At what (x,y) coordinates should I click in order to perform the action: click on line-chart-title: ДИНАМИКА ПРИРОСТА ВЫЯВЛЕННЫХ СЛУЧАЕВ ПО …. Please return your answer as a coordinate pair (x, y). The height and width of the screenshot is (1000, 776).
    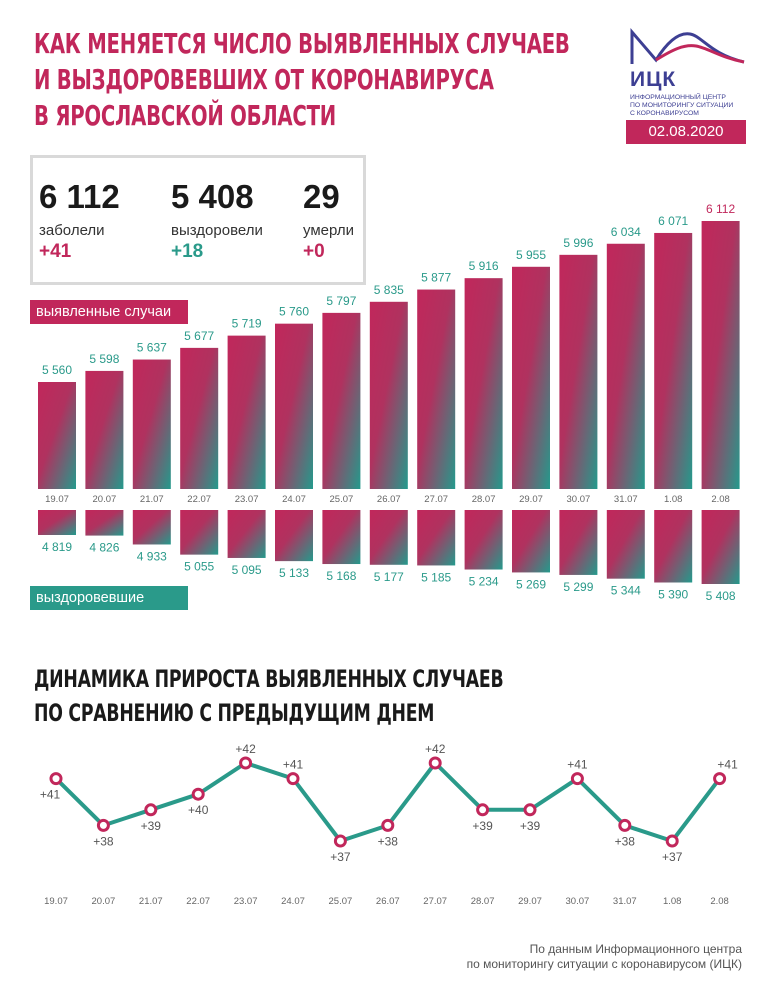
    Looking at the image, I should click on (327, 696).